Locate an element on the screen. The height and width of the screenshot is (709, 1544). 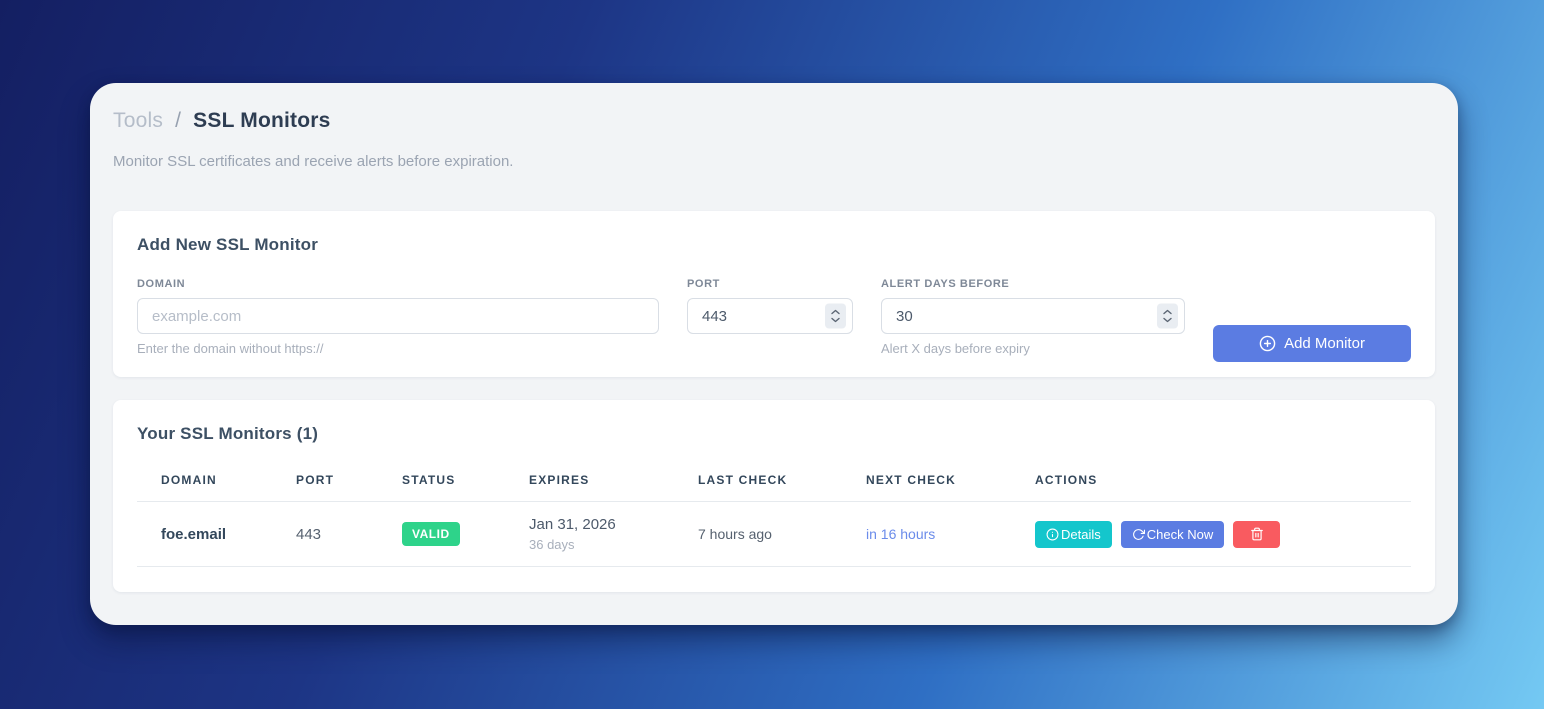
alert-days-helper-text: Alert X days before expiry is located at coordinates (955, 348).